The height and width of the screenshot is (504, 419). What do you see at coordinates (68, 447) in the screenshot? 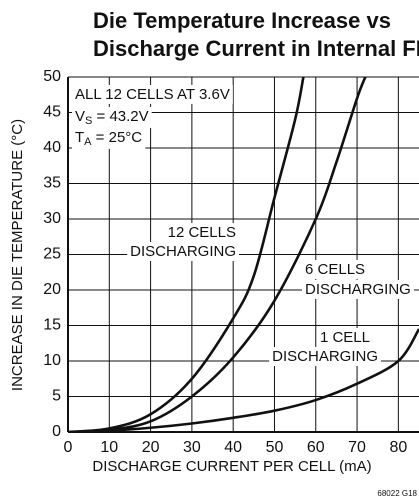
I see `x-tick-label: 0` at bounding box center [68, 447].